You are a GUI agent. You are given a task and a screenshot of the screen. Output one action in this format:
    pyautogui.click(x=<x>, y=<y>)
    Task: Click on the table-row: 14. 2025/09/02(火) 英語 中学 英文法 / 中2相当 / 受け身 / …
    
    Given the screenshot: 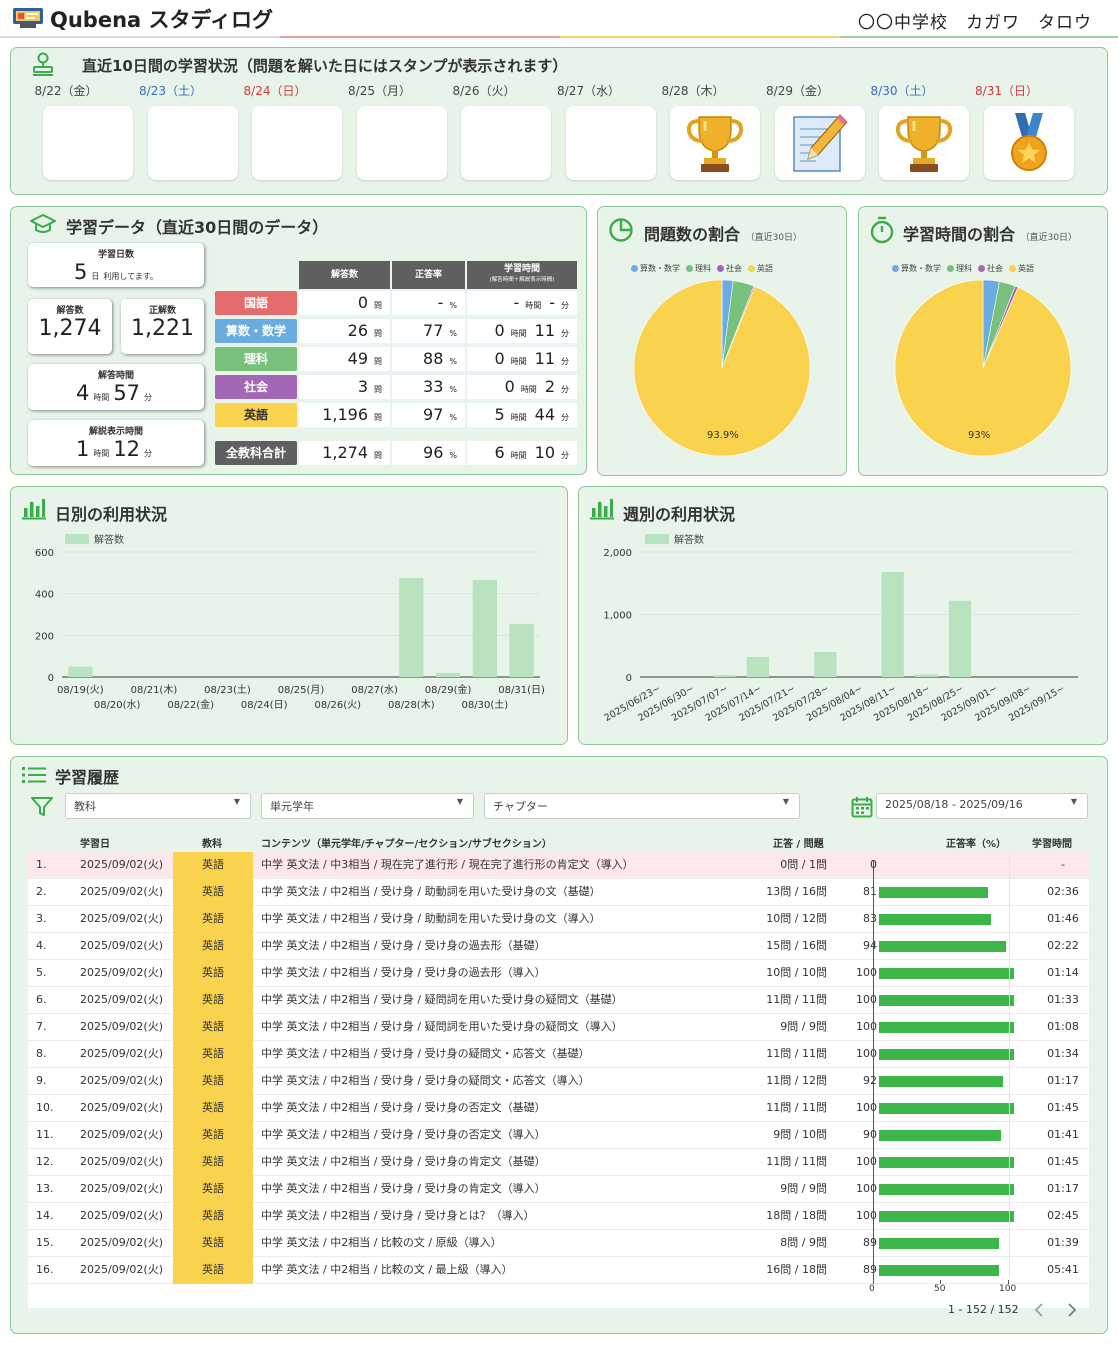 What is the action you would take?
    pyautogui.click(x=558, y=1216)
    